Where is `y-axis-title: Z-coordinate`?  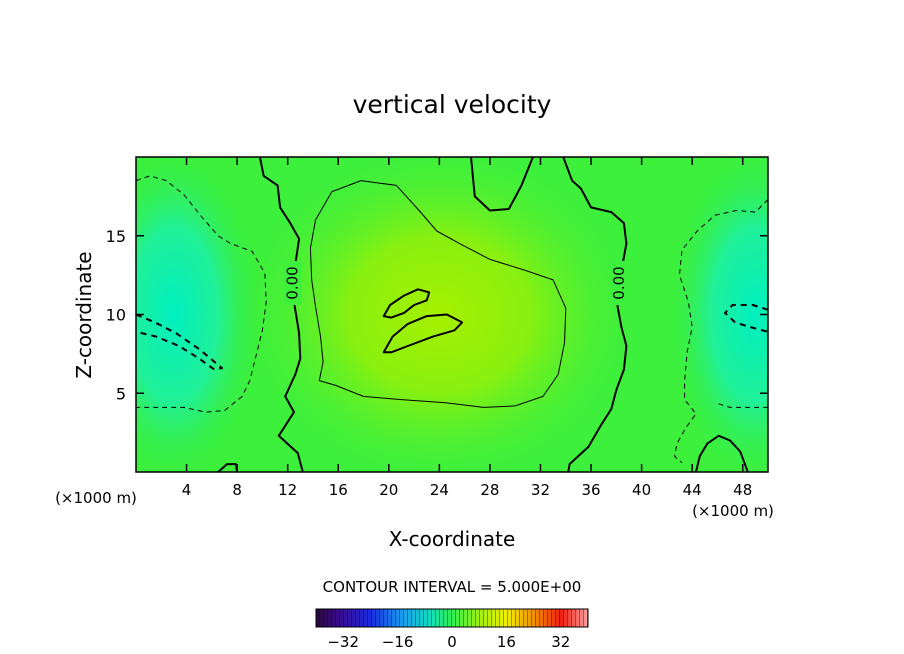
y-axis-title: Z-coordinate is located at coordinates (84, 314).